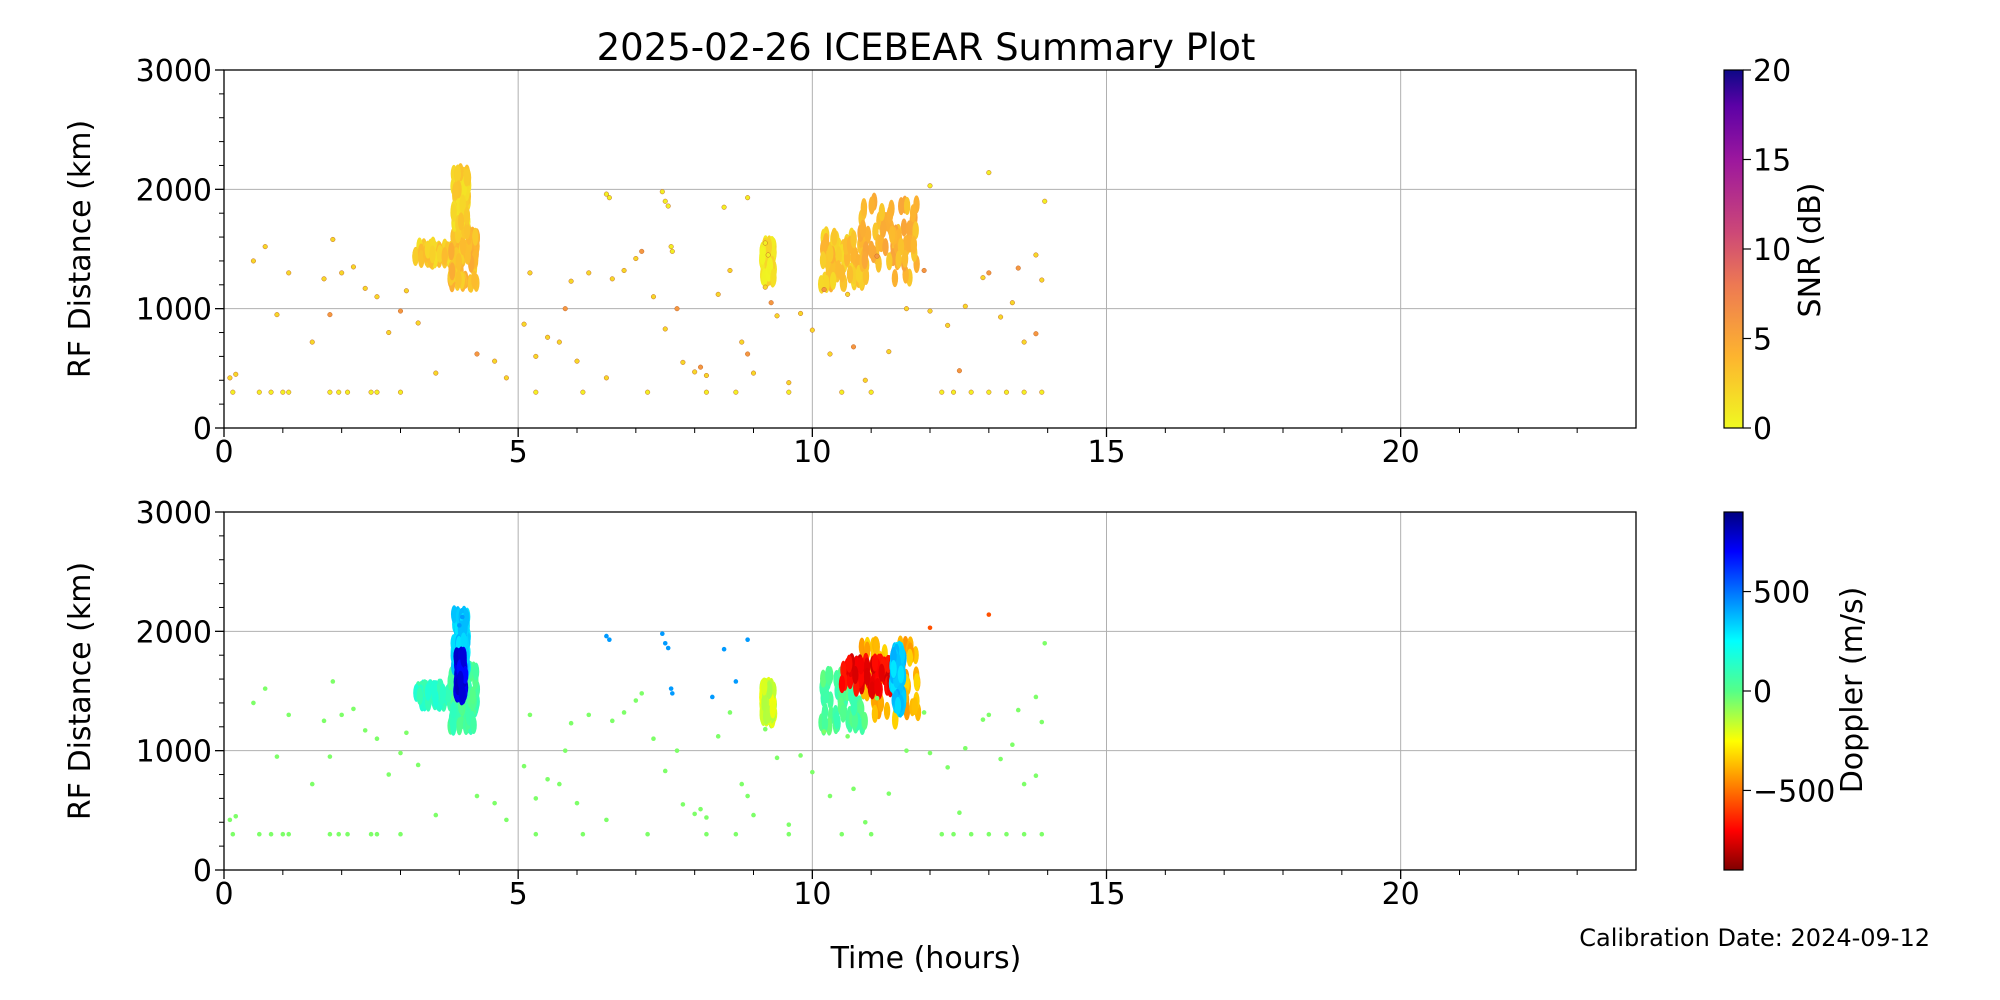  Describe the element at coordinates (1106, 894) in the screenshot. I see `doppler-x-tick-label: 15` at that location.